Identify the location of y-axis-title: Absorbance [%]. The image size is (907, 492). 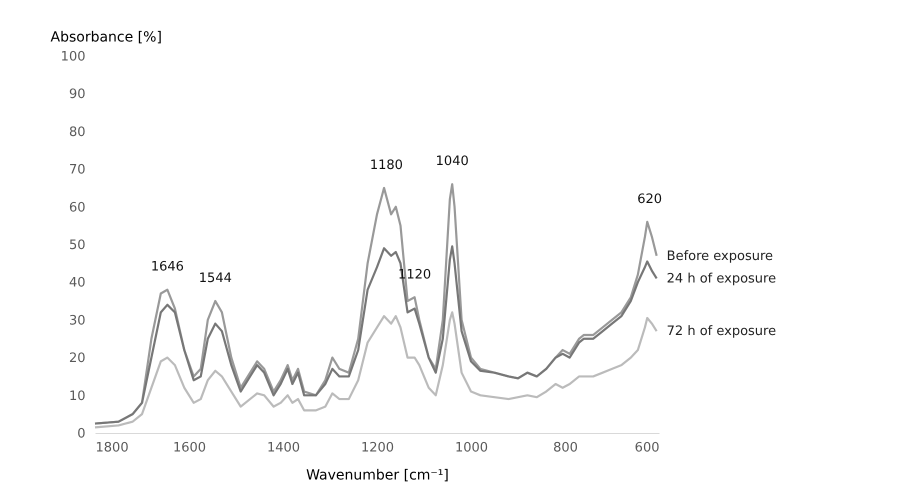
(106, 38).